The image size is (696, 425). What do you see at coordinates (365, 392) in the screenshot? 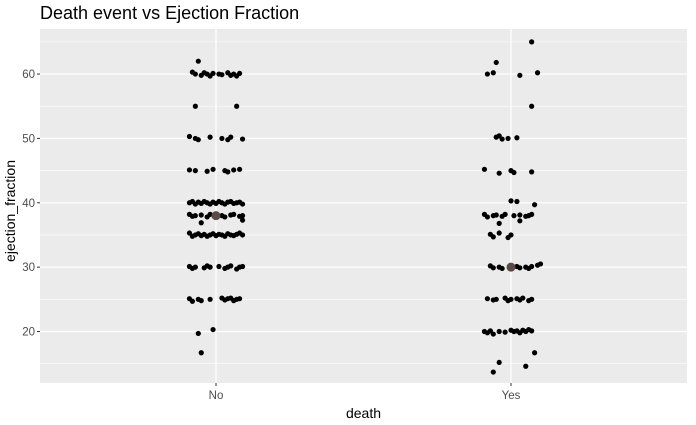
I see `x-axis-ticks: No Yes` at bounding box center [365, 392].